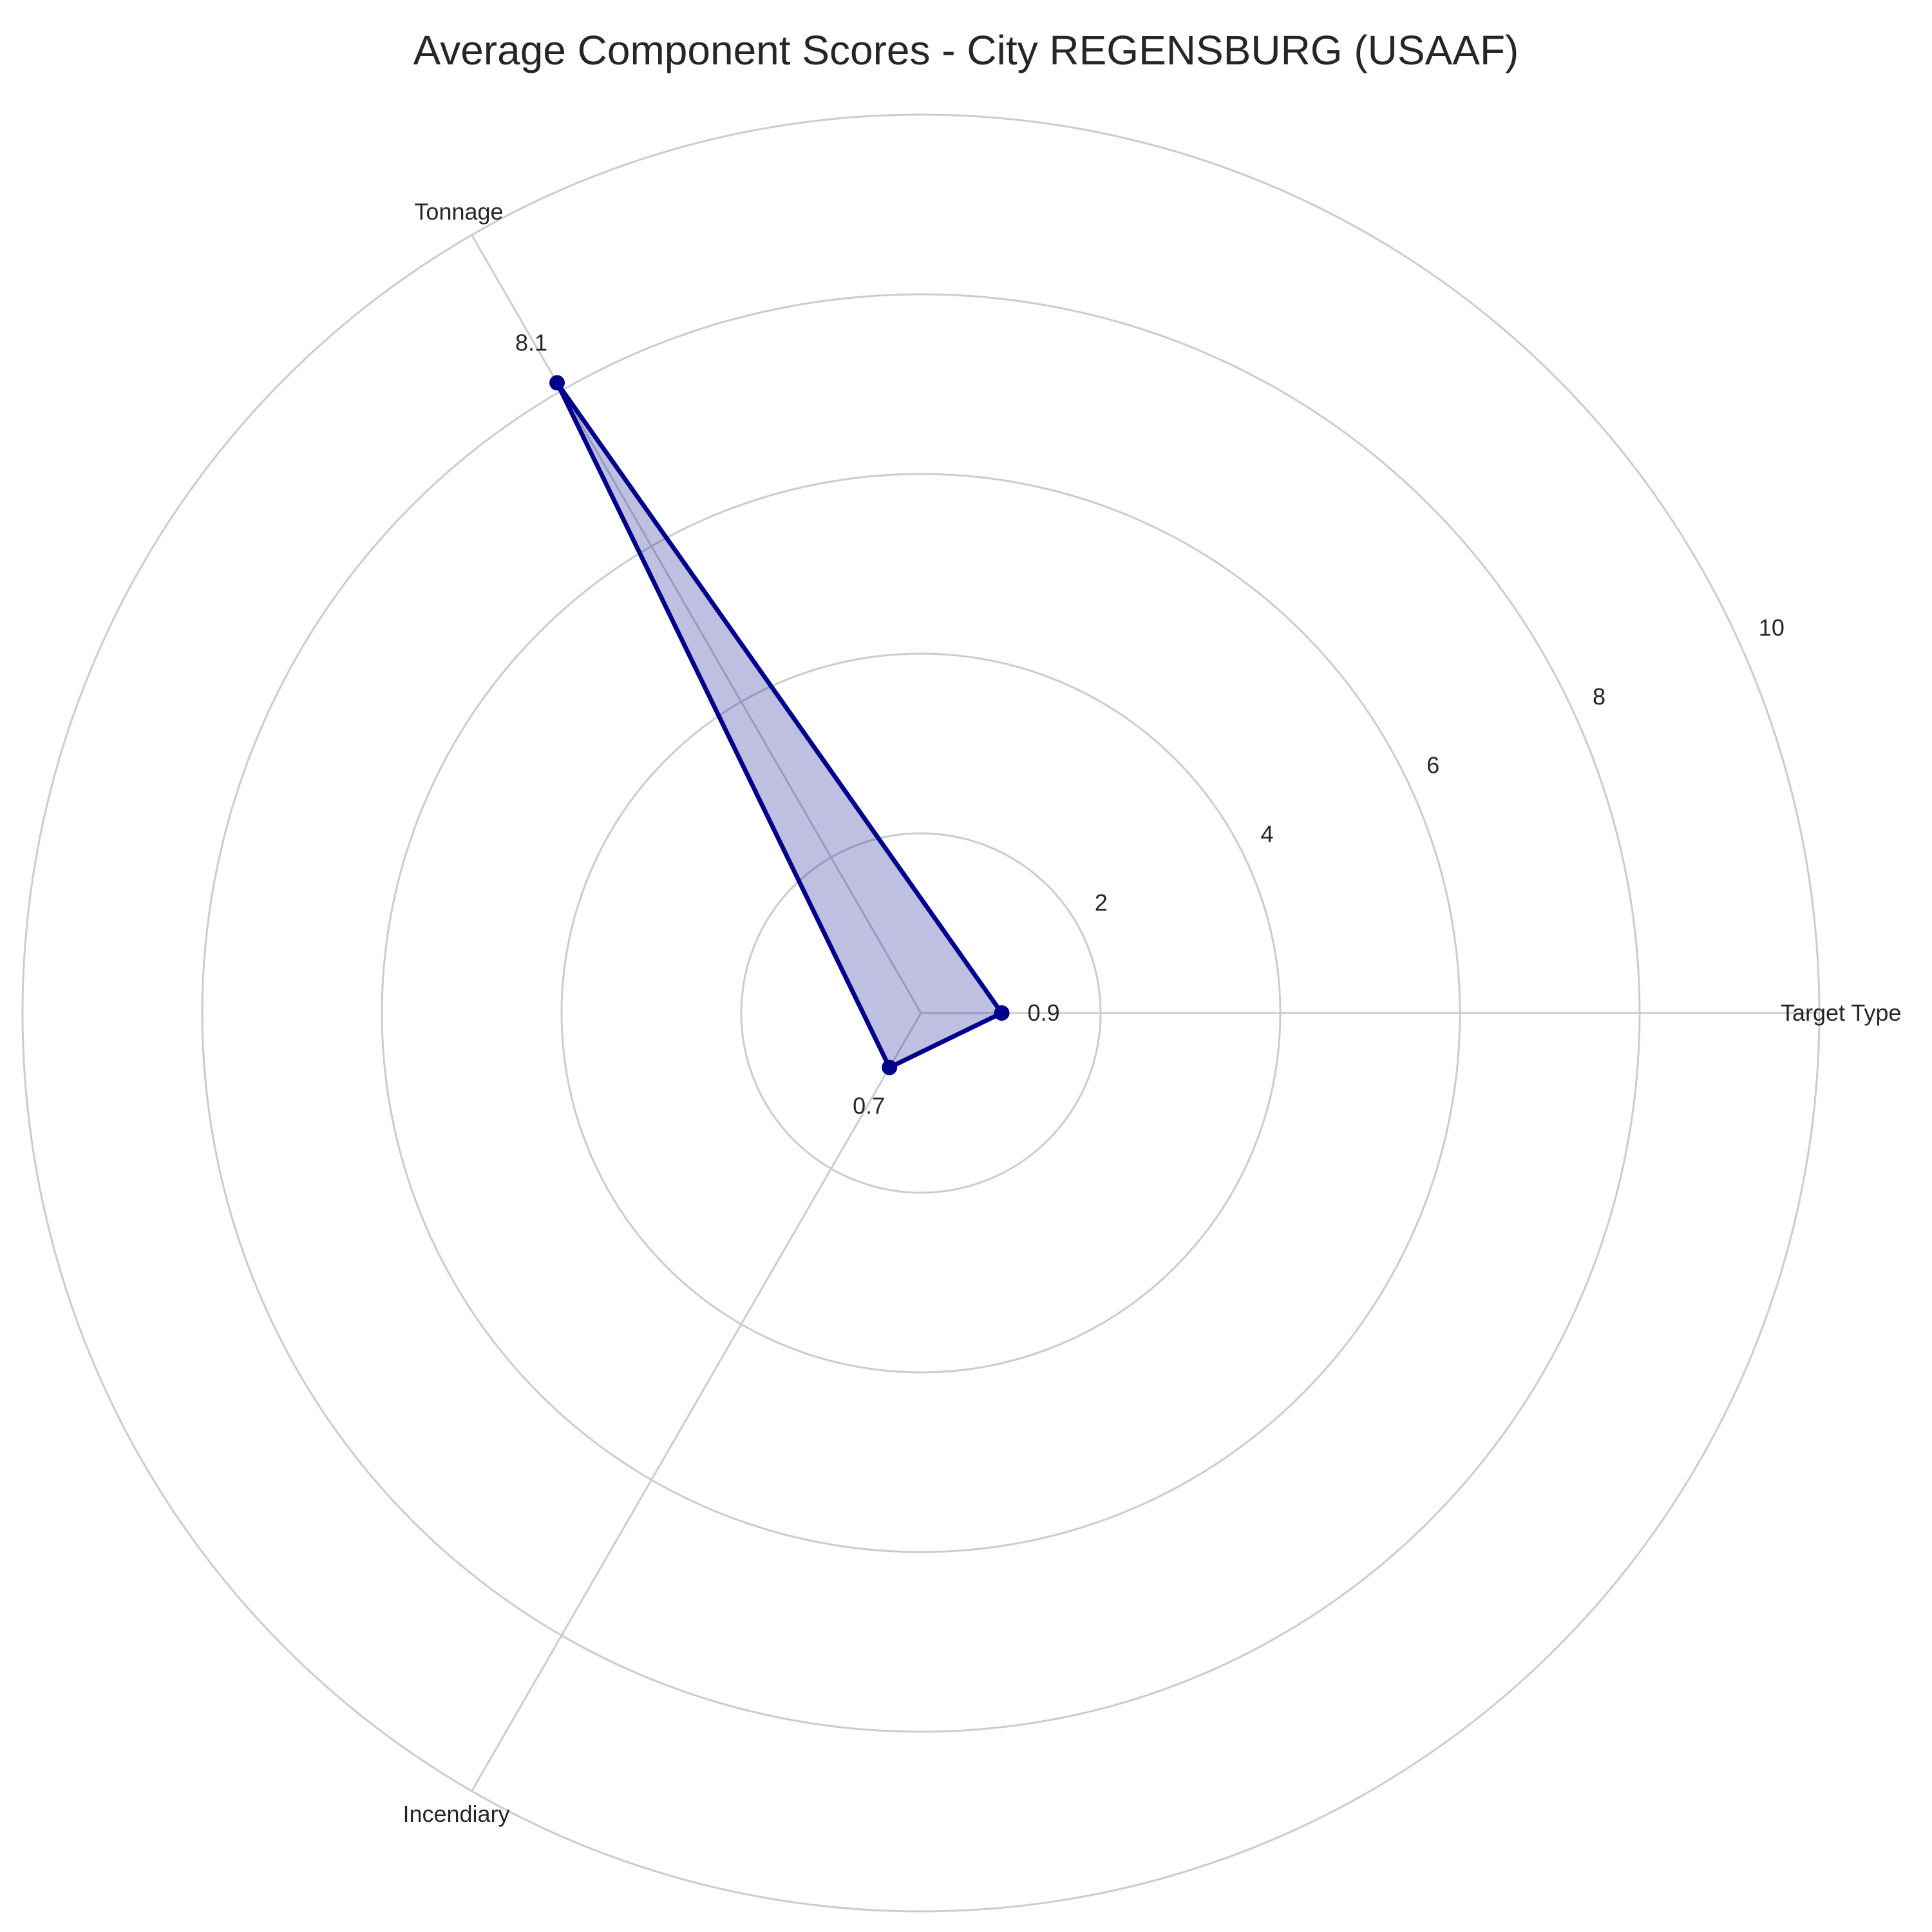 Image resolution: width=1932 pixels, height=1932 pixels. I want to click on value-label-1: 8.1, so click(531, 342).